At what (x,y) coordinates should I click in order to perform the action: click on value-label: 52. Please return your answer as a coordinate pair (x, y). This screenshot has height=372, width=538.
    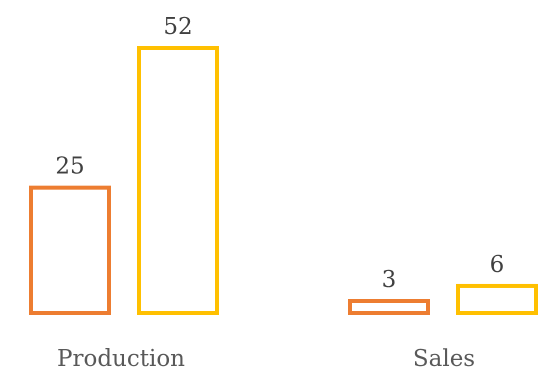
    Looking at the image, I should click on (177, 27).